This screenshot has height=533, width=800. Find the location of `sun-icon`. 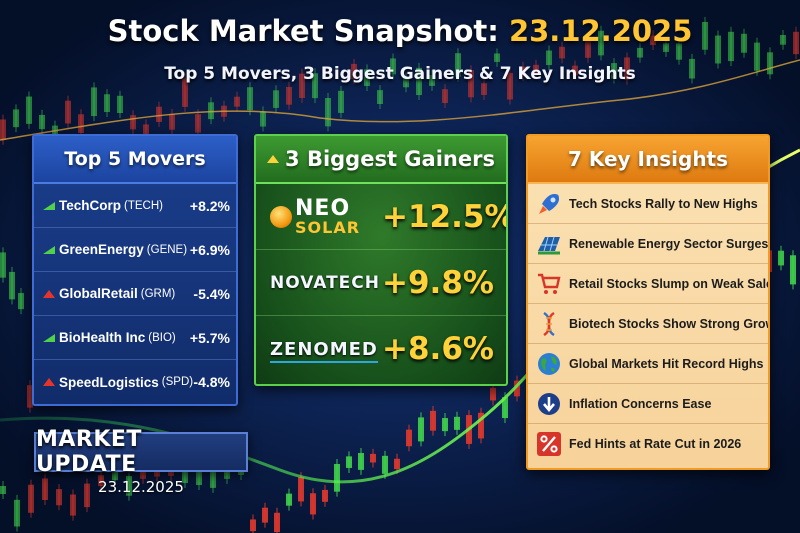

sun-icon is located at coordinates (281, 216).